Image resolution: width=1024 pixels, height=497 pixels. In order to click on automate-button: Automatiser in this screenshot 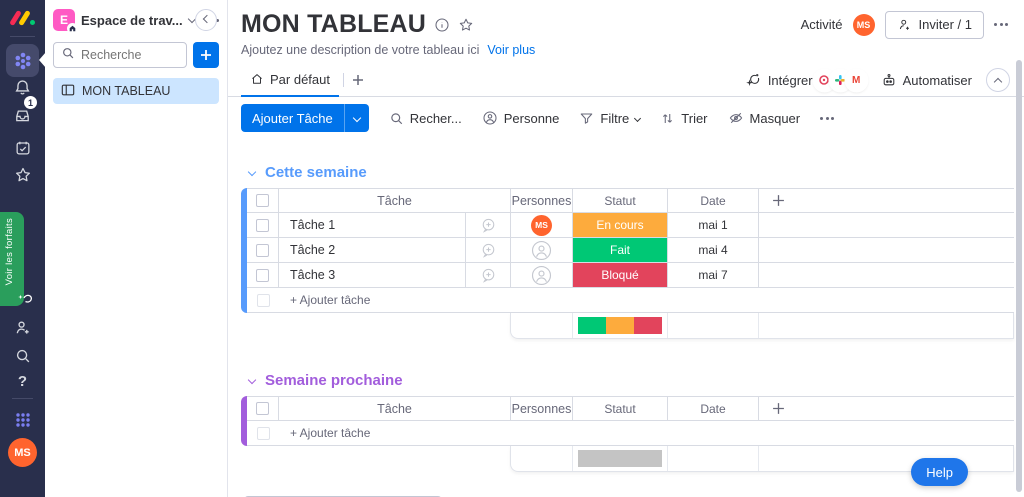, I will do `click(926, 80)`.